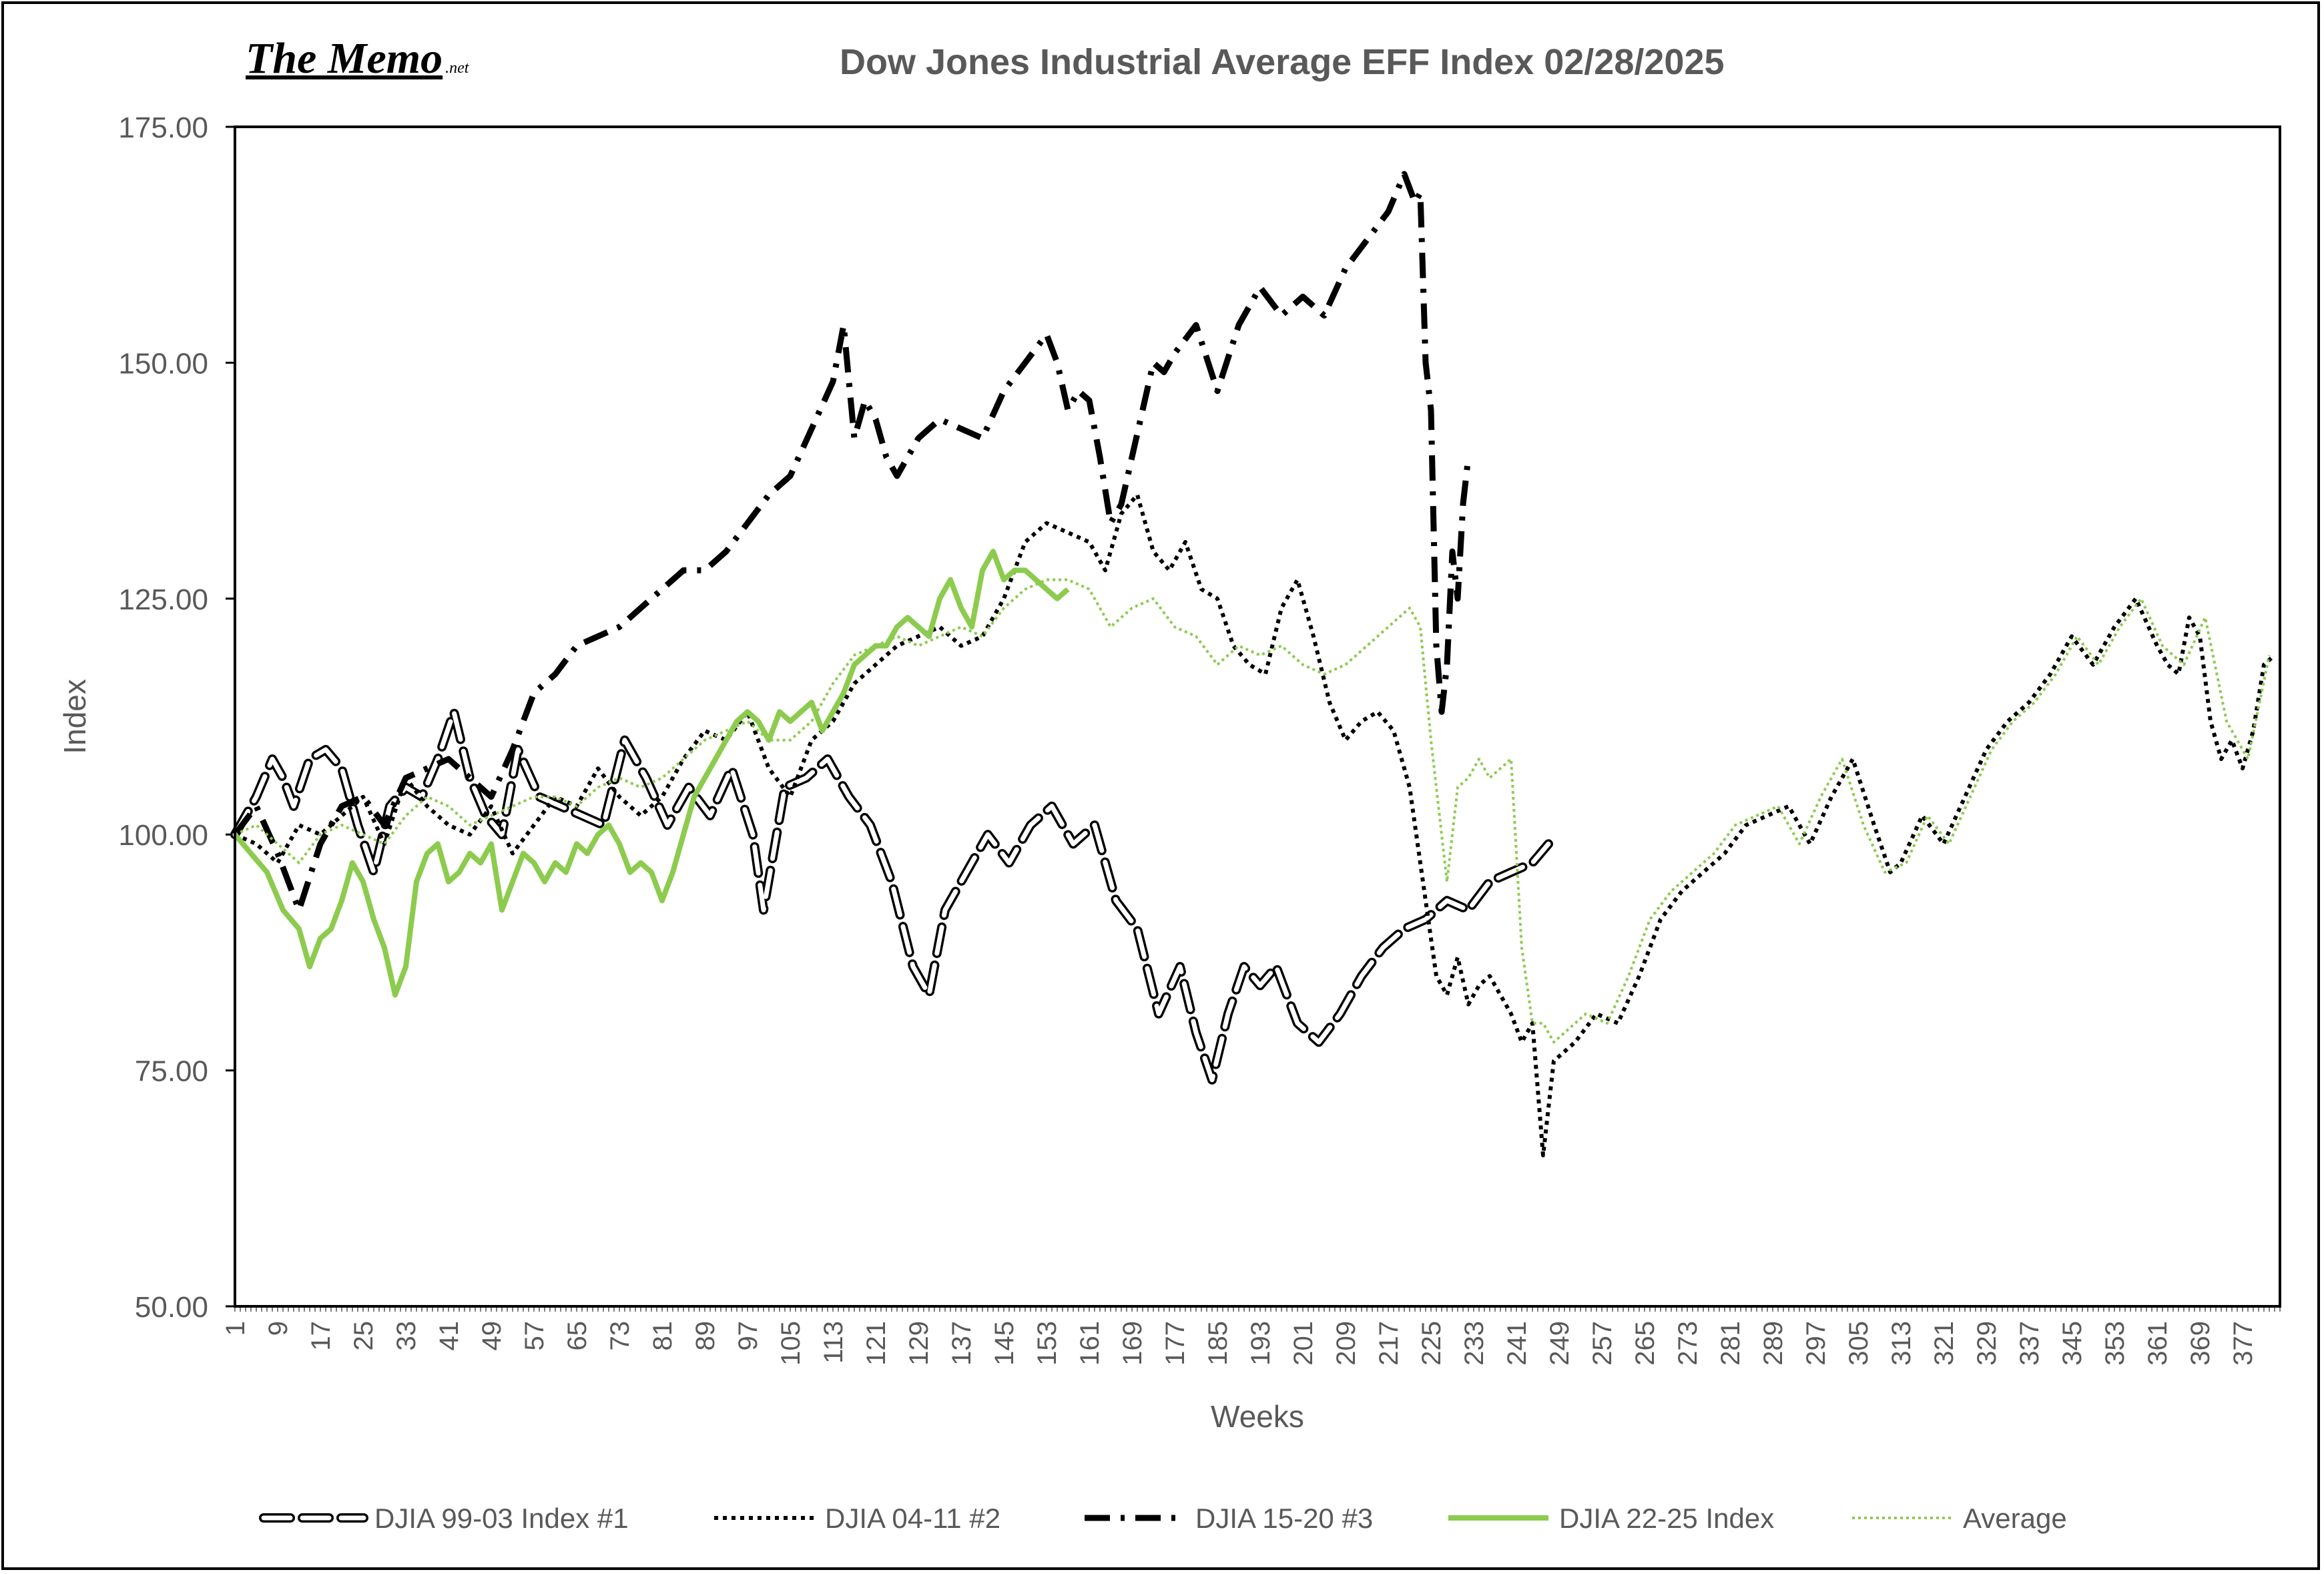 The image size is (2324, 1574). I want to click on x-tick-label: 129, so click(919, 1343).